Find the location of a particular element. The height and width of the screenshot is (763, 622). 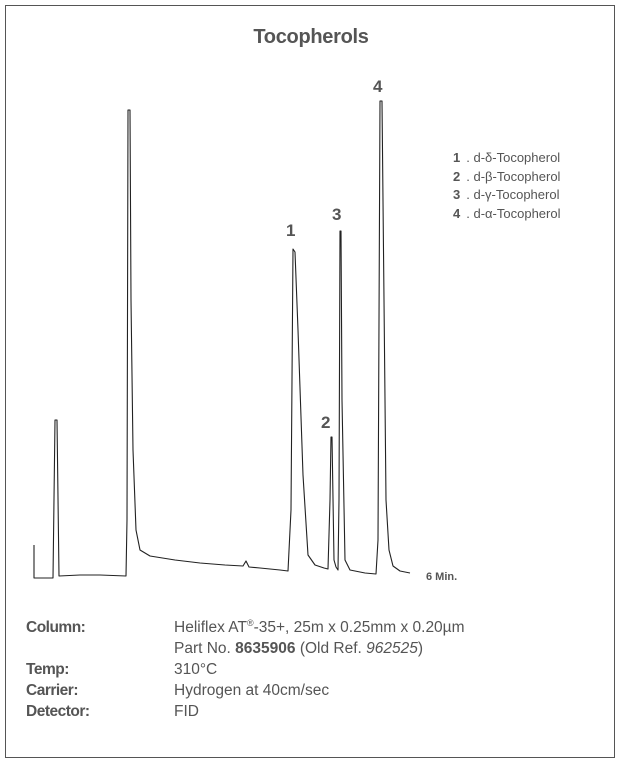

peak-label-1: 1 is located at coordinates (290, 230).